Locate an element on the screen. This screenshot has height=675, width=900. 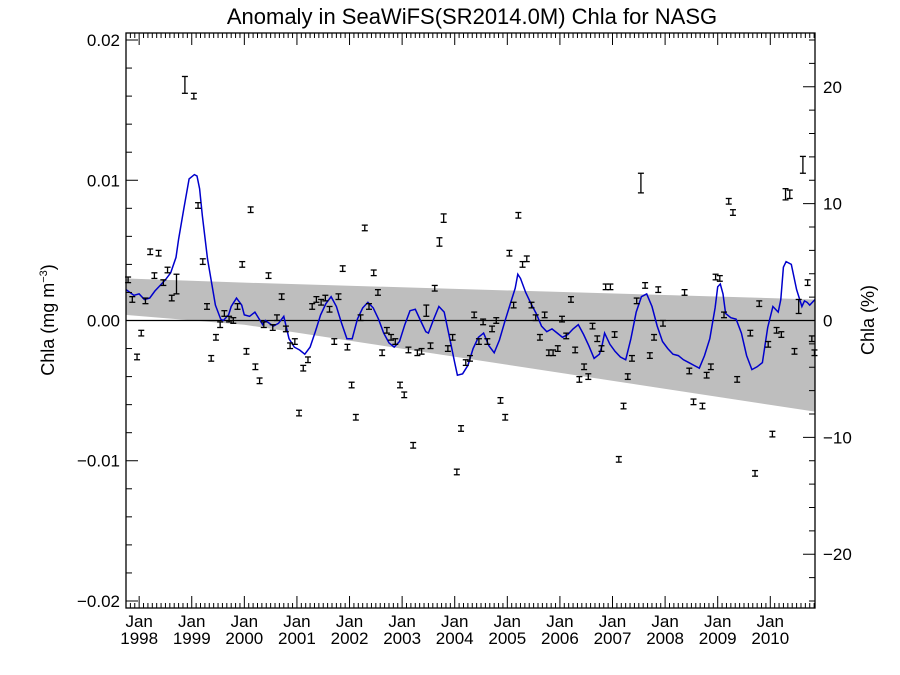
x-tick-year-label: 2003 is located at coordinates (402, 638).